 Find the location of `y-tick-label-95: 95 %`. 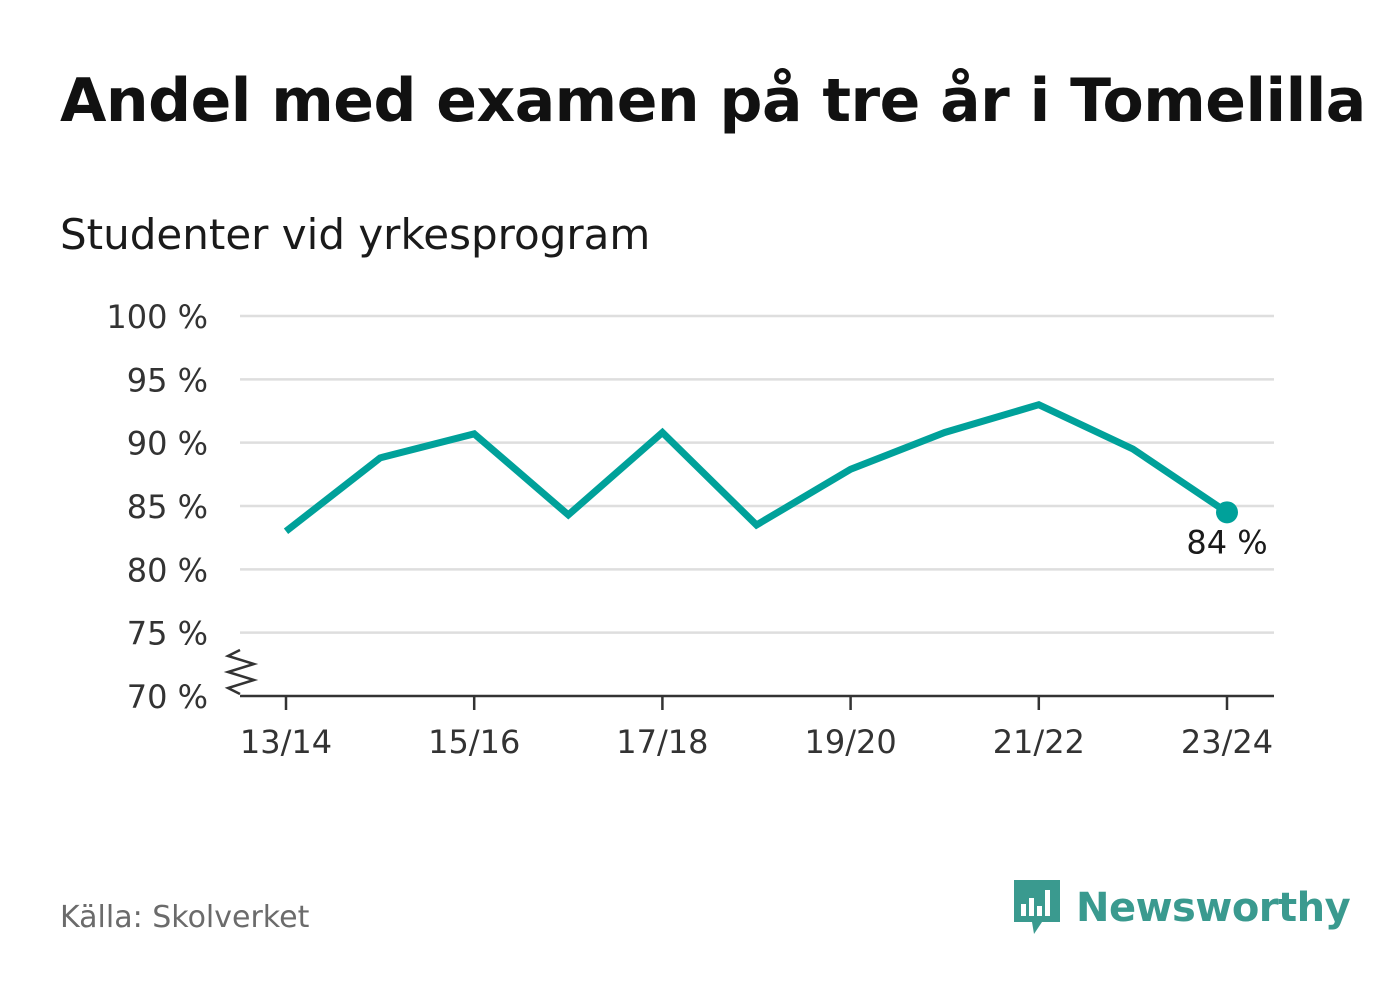

y-tick-label-95: 95 % is located at coordinates (167, 380).